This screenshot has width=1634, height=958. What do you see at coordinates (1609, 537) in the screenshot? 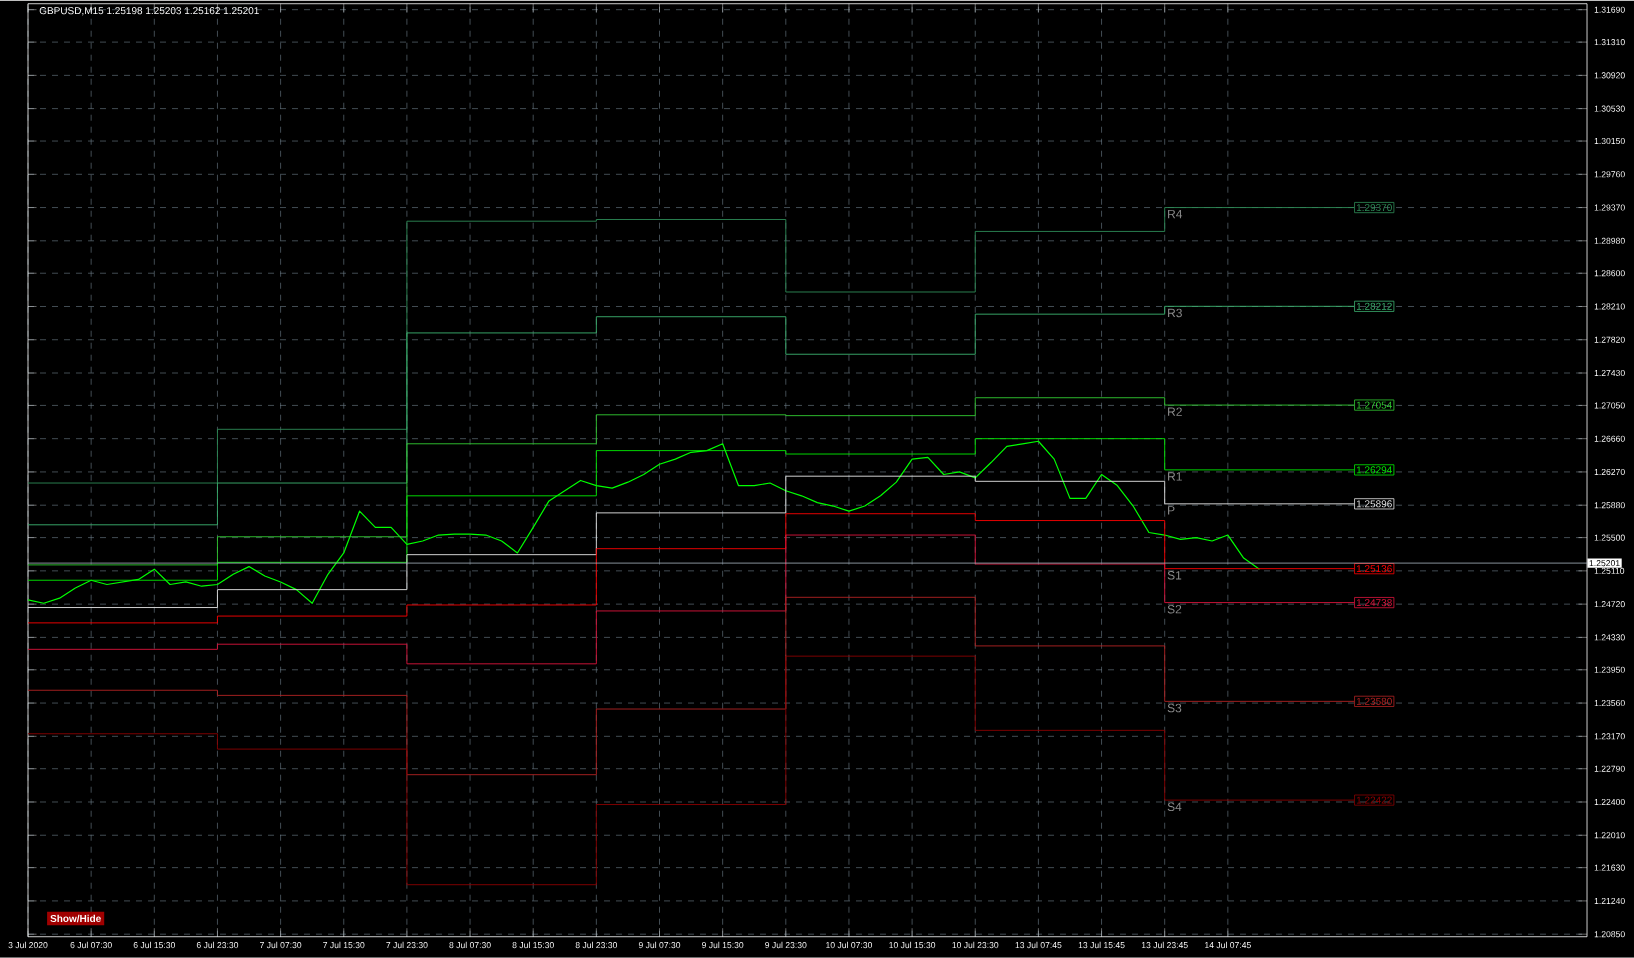
I see `y-tick-label: 1.25500` at bounding box center [1609, 537].